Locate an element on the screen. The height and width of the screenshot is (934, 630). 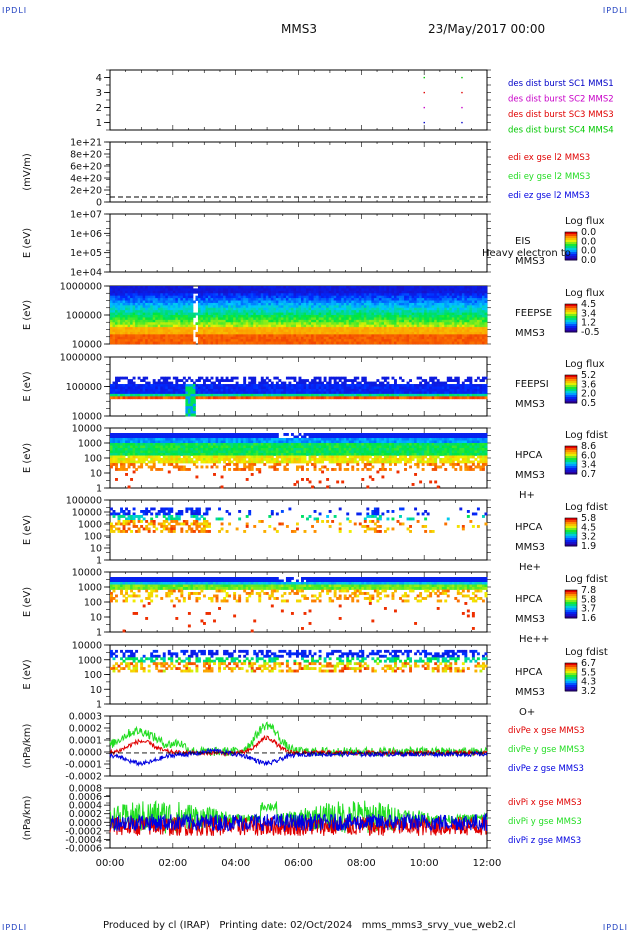
corner-label-bottom-right: IPDLI is located at coordinates (615, 927).